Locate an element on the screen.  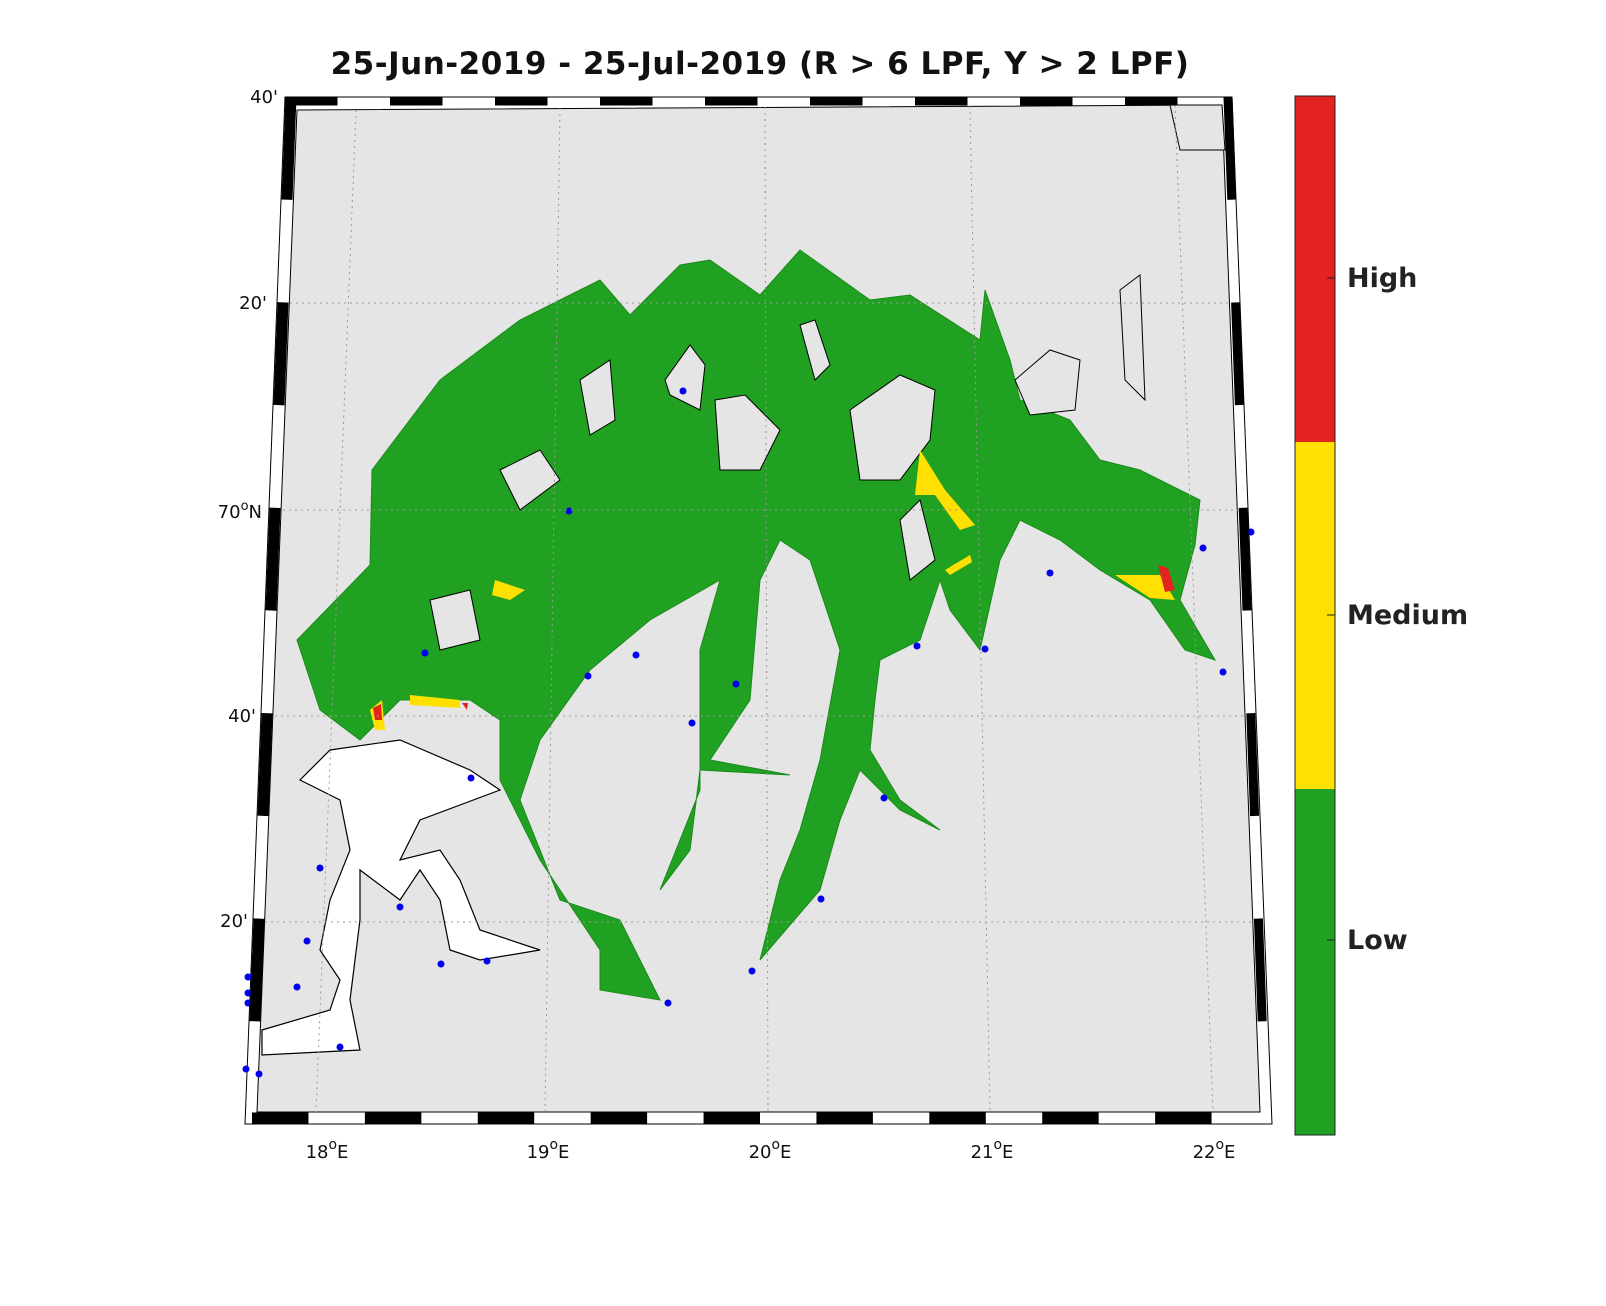
colorbar-label-low: Low is located at coordinates (1377, 940).